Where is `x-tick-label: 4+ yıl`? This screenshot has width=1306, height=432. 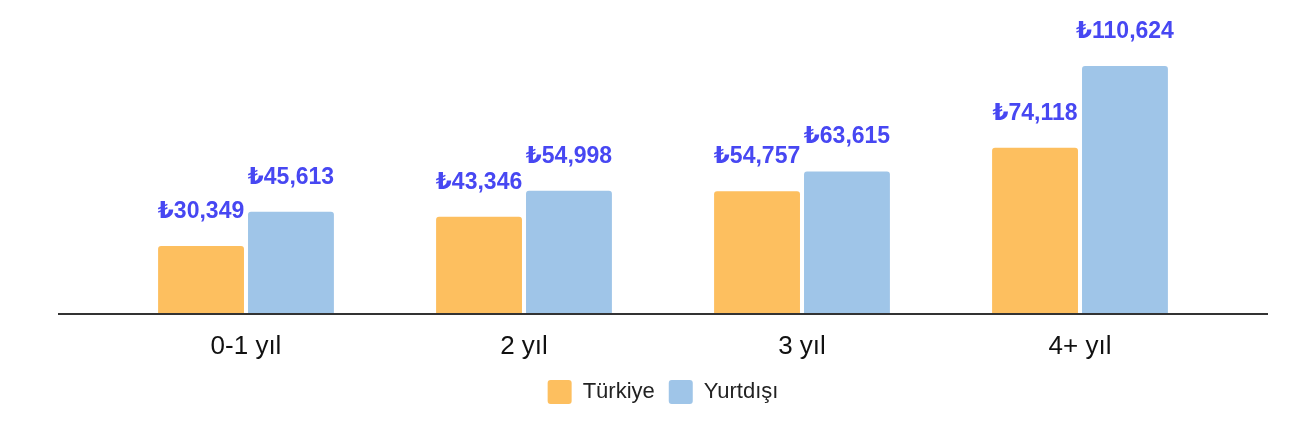 x-tick-label: 4+ yıl is located at coordinates (1080, 344).